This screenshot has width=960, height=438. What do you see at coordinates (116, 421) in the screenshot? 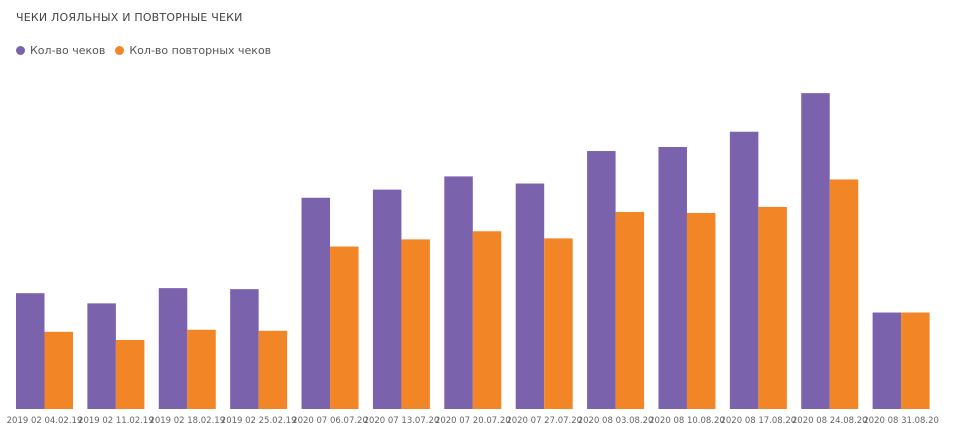
I see `x-tick-label-1: 2019 02 11.02.19` at bounding box center [116, 421].